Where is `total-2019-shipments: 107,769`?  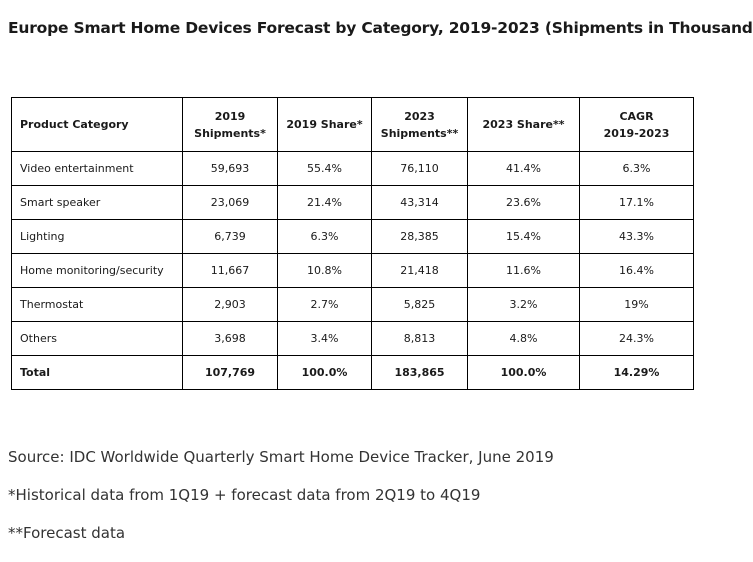 total-2019-shipments: 107,769 is located at coordinates (230, 372).